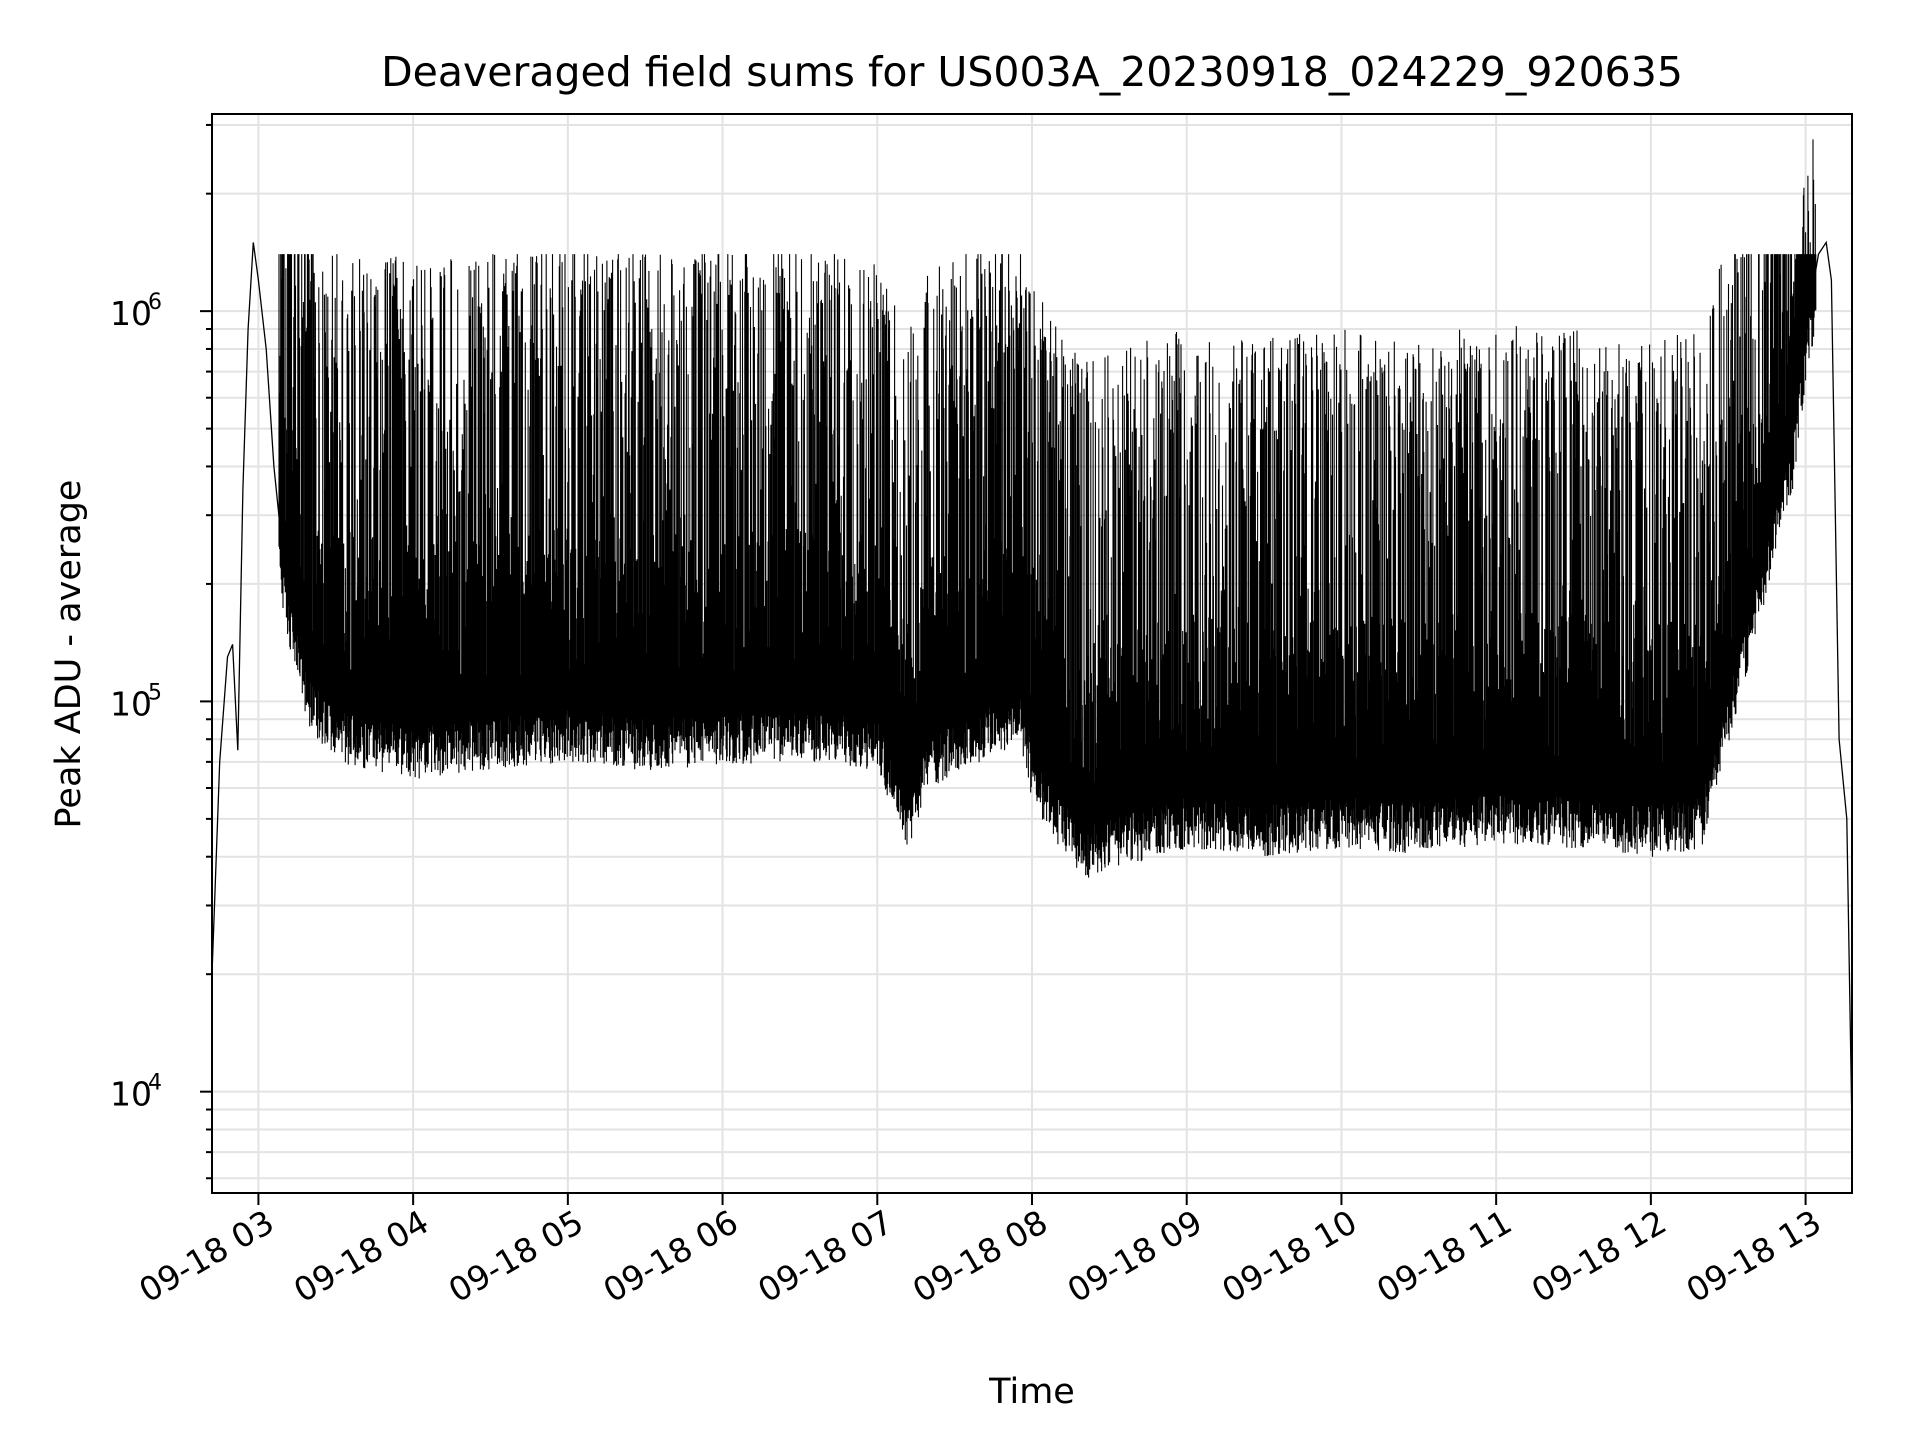  Describe the element at coordinates (1135, 1256) in the screenshot. I see `x-tick-label: 09-18 09` at that location.